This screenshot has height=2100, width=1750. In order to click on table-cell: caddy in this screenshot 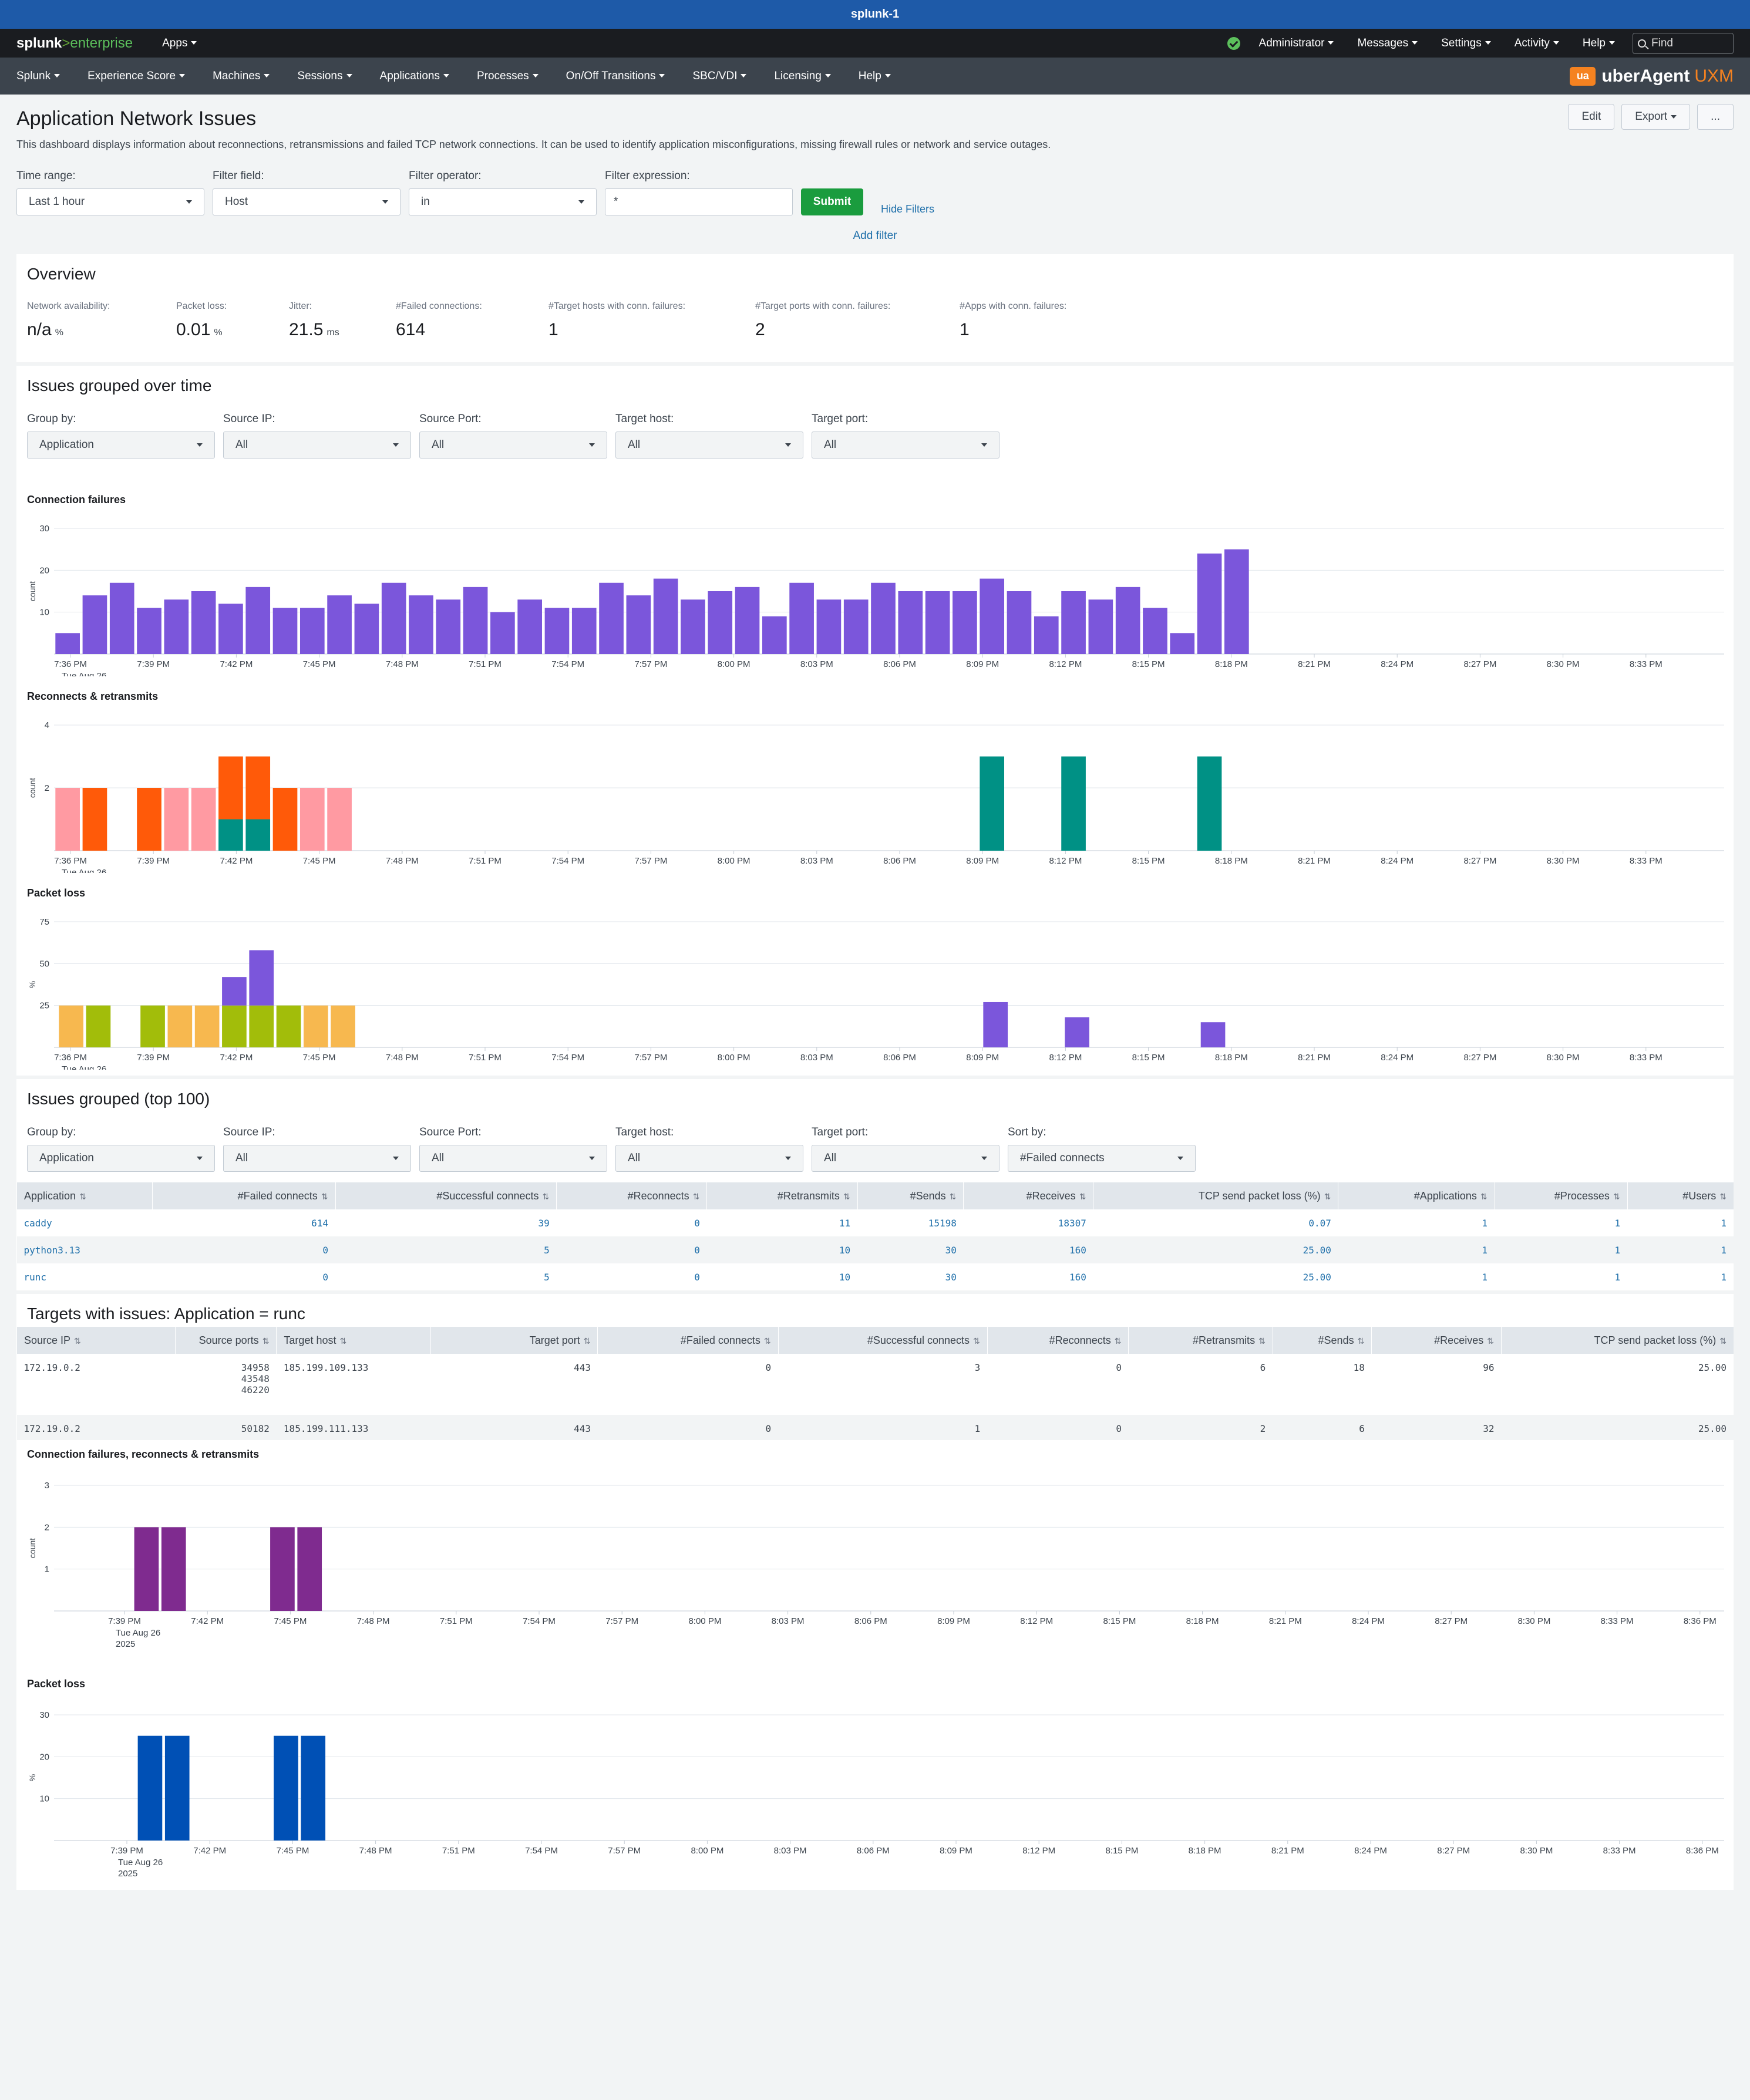, I will do `click(37, 1223)`.